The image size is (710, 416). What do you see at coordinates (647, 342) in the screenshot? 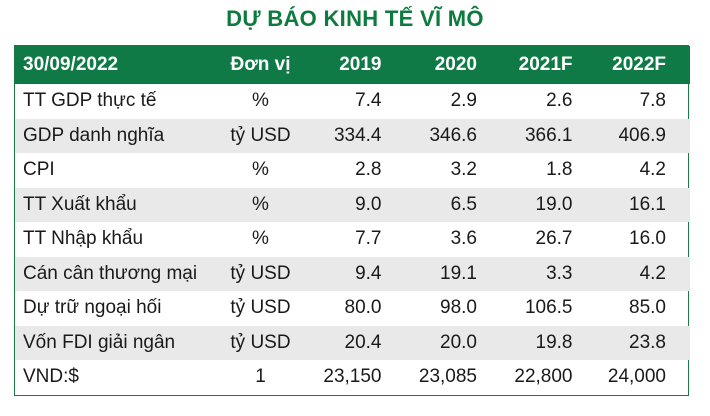
I see `value-cell: 23.8` at bounding box center [647, 342].